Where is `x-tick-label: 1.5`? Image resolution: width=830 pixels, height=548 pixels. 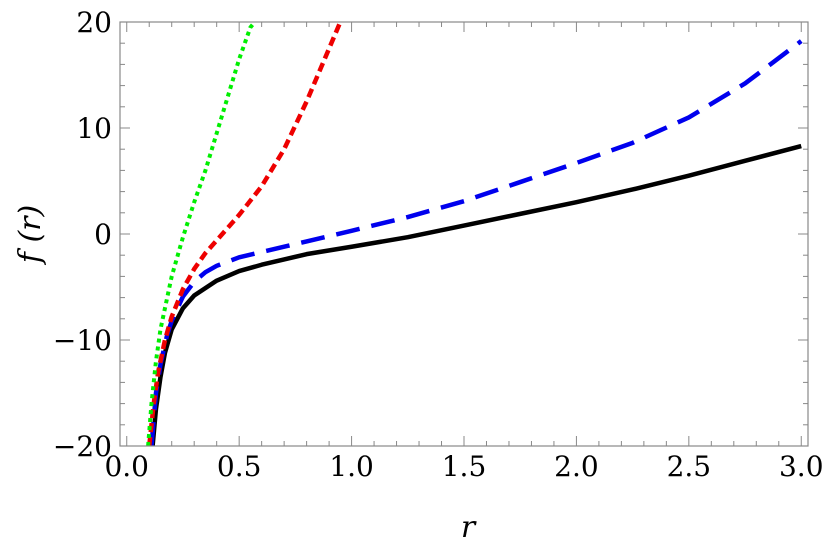
x-tick-label: 1.5 is located at coordinates (464, 466).